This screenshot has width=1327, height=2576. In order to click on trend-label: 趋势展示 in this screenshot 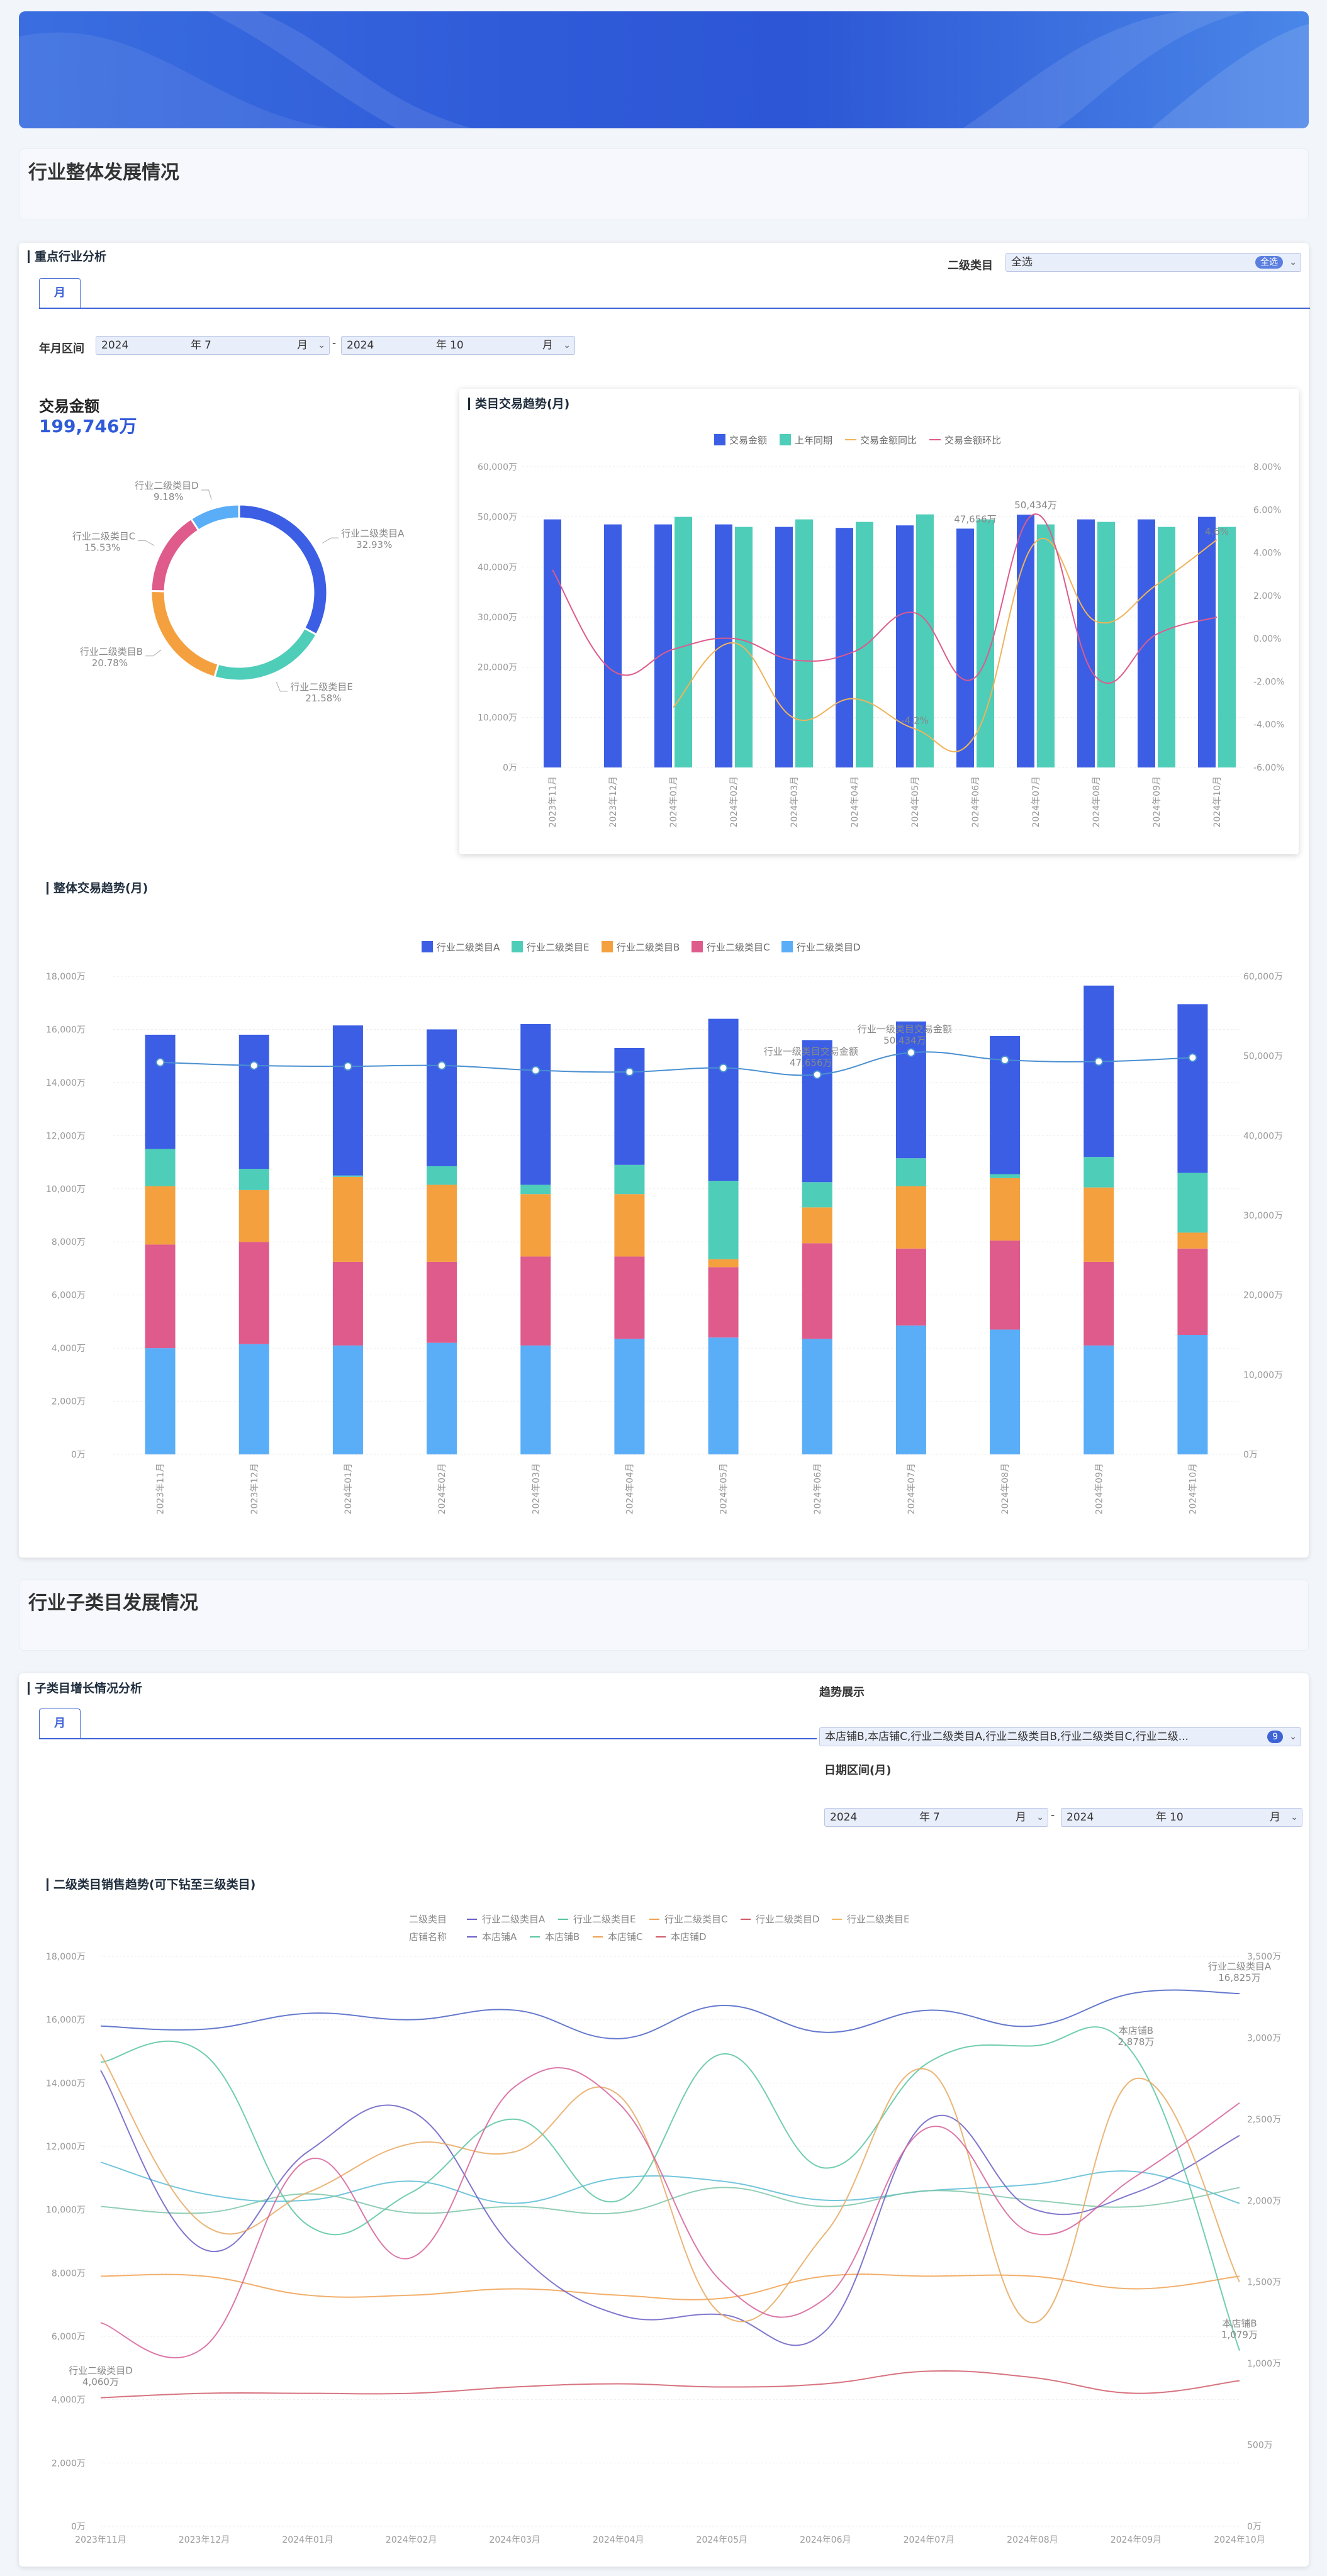, I will do `click(842, 1692)`.